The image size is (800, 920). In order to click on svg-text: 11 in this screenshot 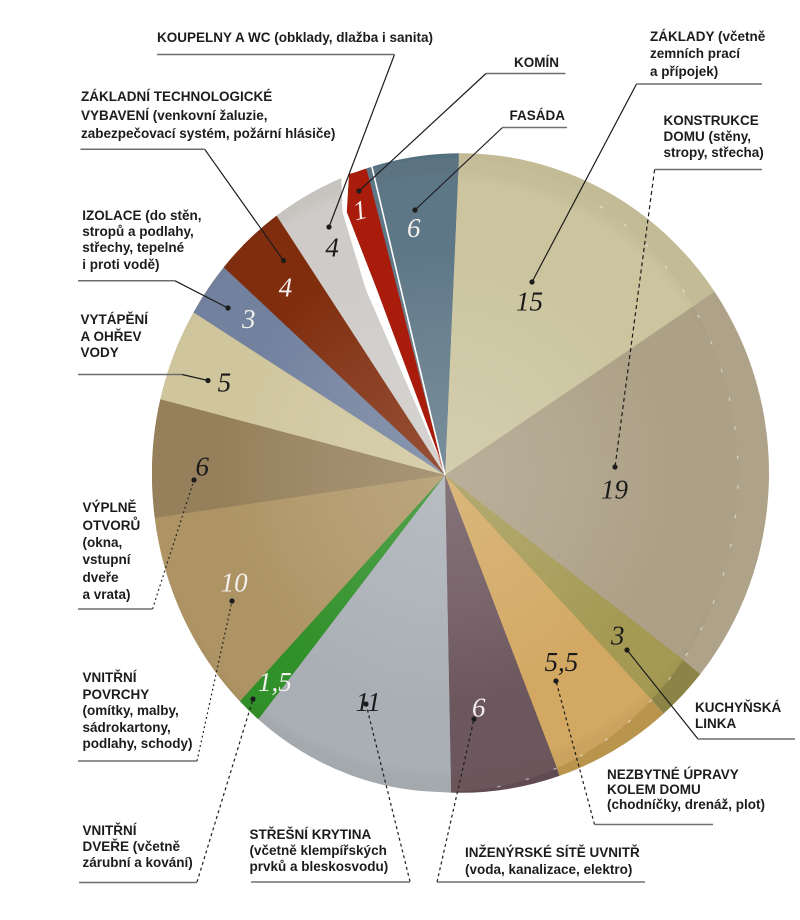, I will do `click(368, 702)`.